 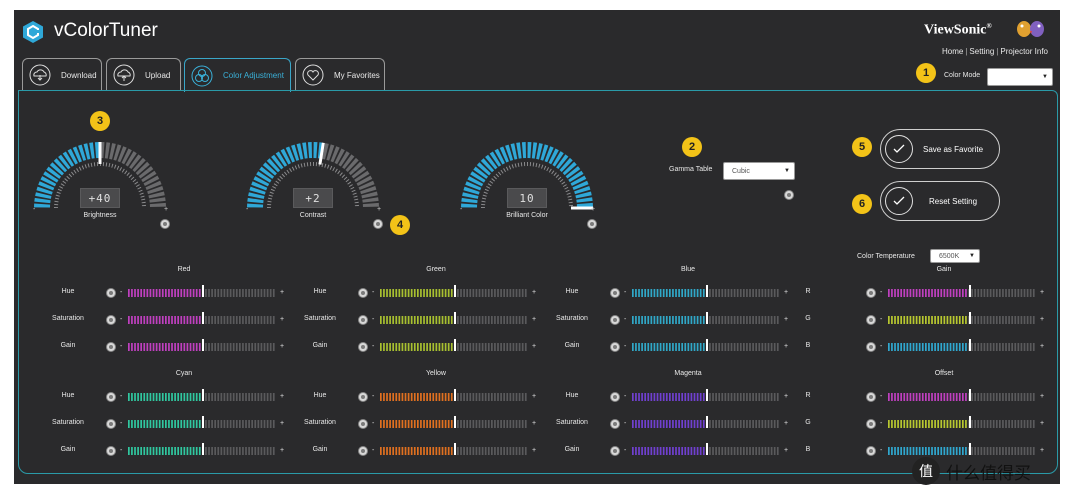 I want to click on gauge-inner-ticks, so click(x=527, y=185).